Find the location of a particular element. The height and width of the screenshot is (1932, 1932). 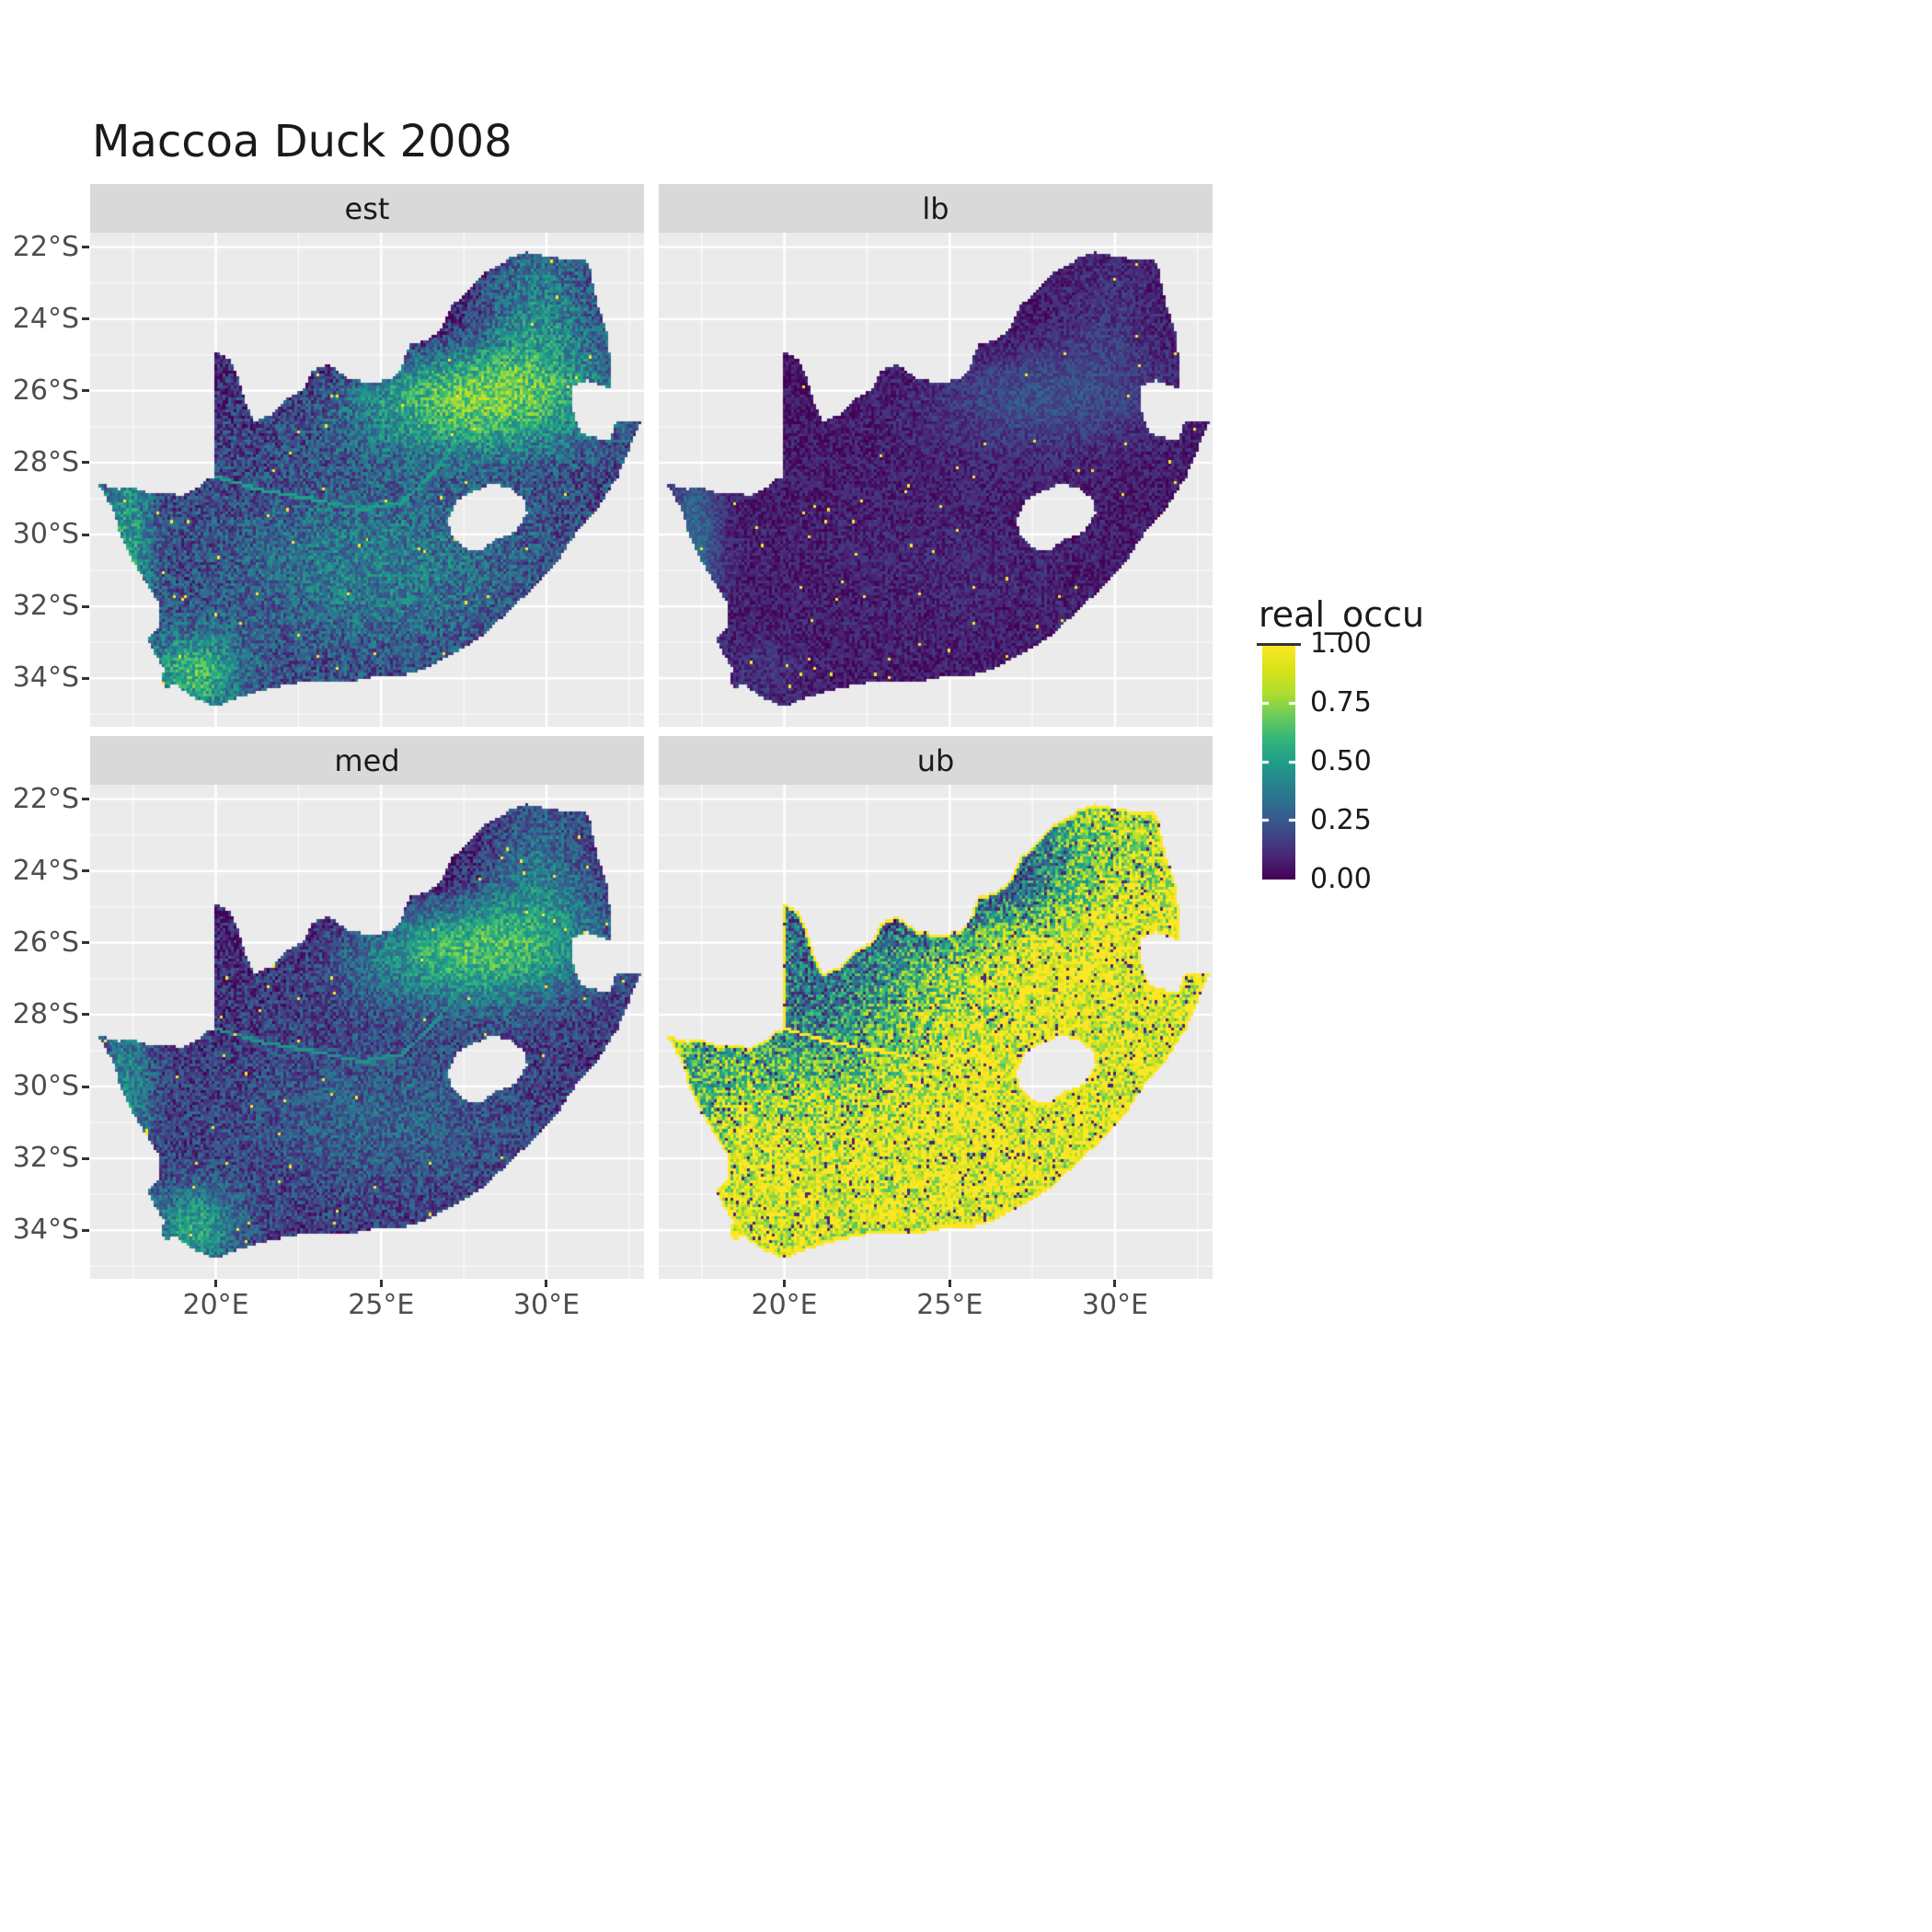

facet-strip-label: ub is located at coordinates (935, 760).